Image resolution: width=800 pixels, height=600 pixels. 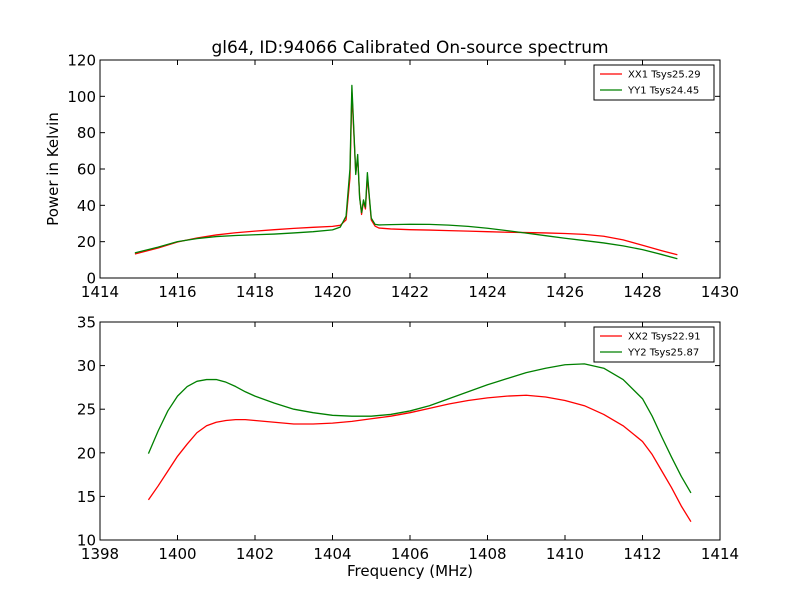 What do you see at coordinates (565, 554) in the screenshot?
I see `bottom-x-tick-label: 1410` at bounding box center [565, 554].